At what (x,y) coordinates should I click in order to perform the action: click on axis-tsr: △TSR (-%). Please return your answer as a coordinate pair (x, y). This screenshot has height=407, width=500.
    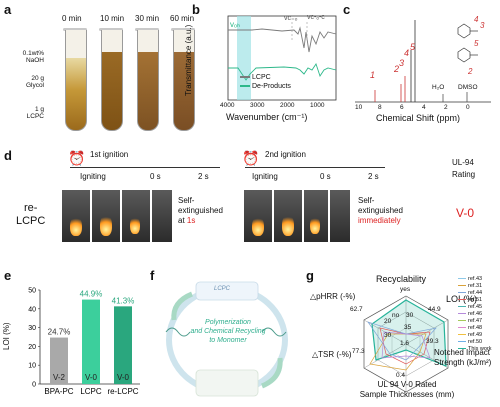
    Looking at the image, I should click on (332, 354).